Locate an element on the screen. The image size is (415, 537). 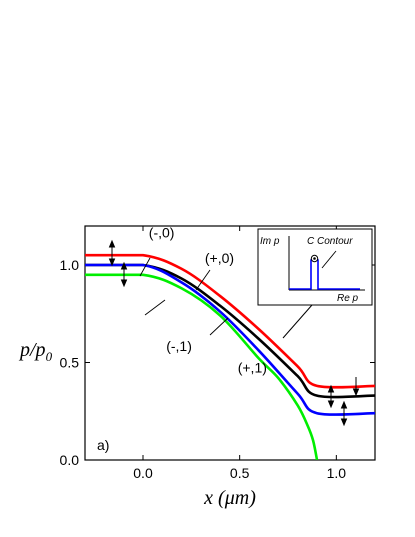
right-arrow-top is located at coordinates (356, 387).